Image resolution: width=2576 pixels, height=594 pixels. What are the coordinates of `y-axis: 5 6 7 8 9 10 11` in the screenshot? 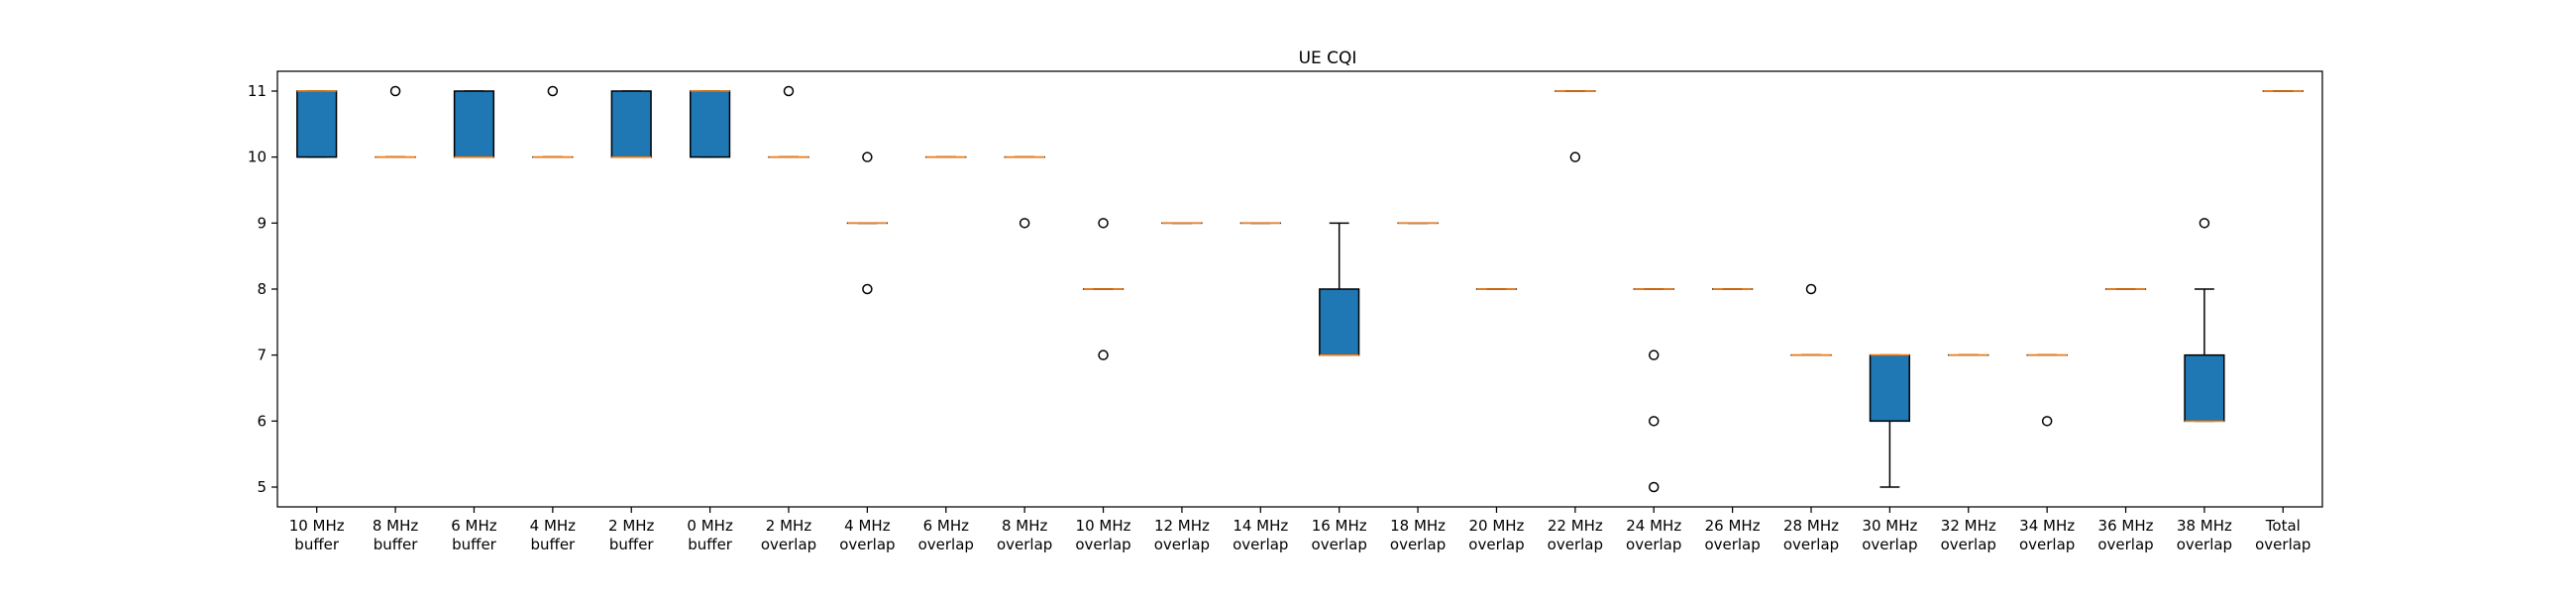 It's located at (262, 289).